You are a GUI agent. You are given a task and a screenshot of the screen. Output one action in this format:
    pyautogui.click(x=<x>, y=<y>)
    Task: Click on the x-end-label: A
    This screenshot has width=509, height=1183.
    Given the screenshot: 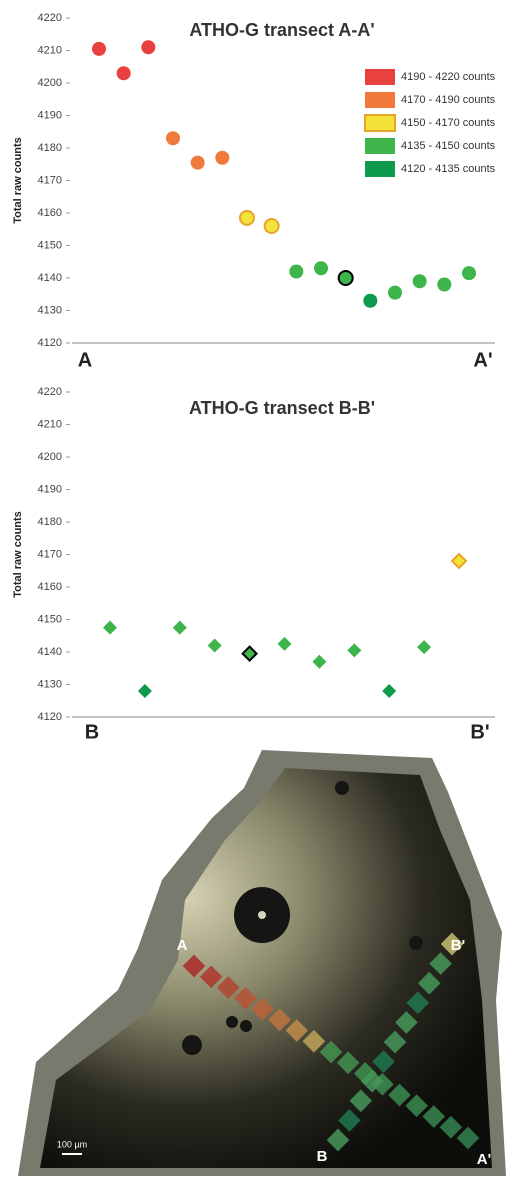 What is the action you would take?
    pyautogui.click(x=85, y=360)
    